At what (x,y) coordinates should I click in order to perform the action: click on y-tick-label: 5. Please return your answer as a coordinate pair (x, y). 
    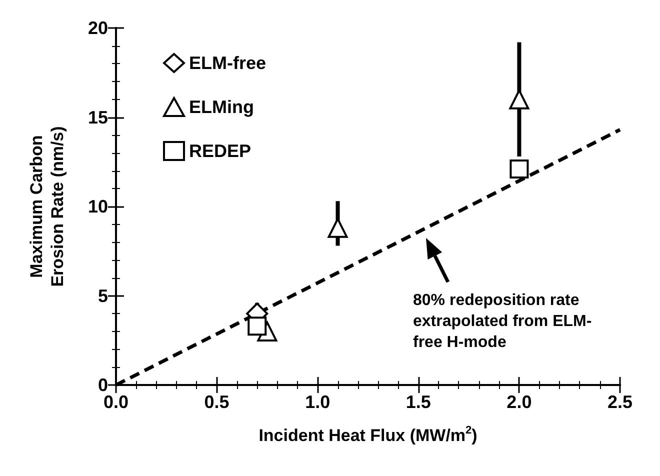
    Looking at the image, I should click on (103, 296).